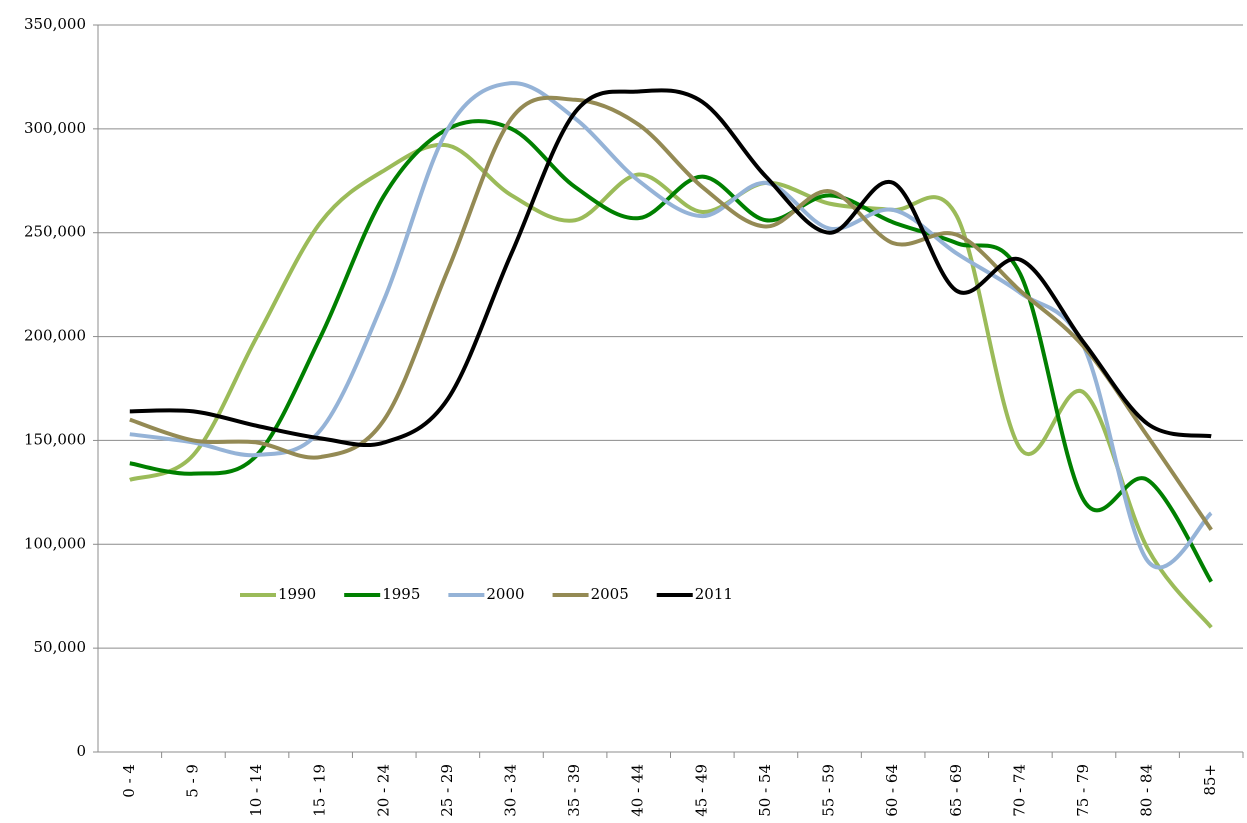 Image resolution: width=1247 pixels, height=823 pixels. I want to click on x-tick-label: 75 - 79, so click(1083, 790).